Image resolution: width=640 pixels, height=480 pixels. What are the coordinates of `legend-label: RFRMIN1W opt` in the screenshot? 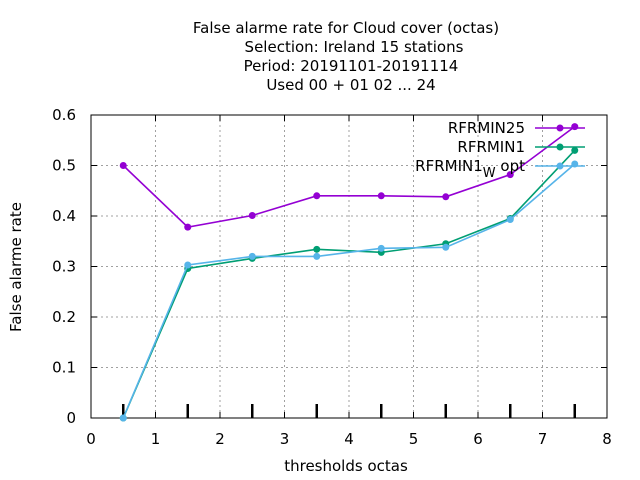 It's located at (470, 169).